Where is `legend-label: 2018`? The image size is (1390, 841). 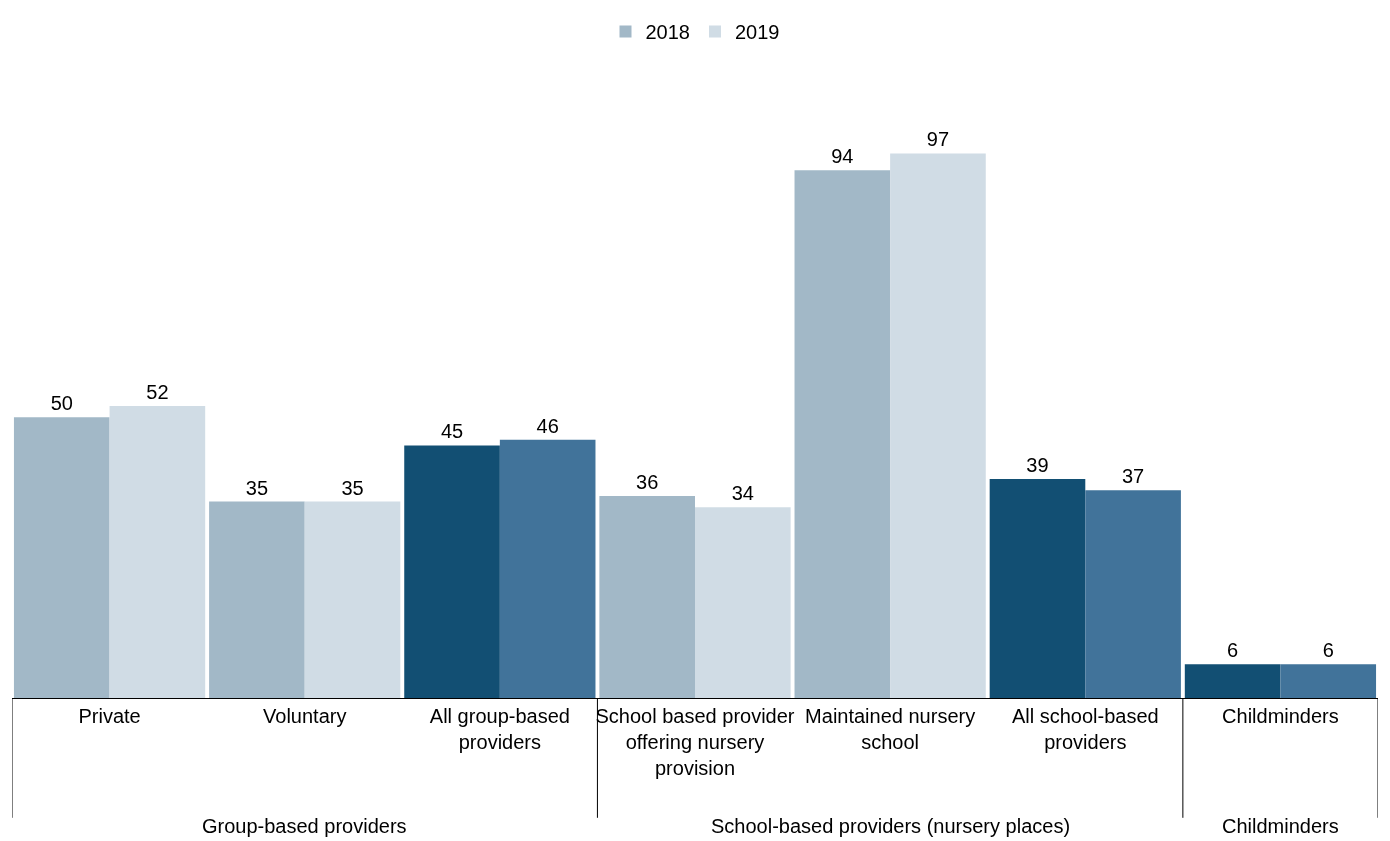 legend-label: 2018 is located at coordinates (667, 32).